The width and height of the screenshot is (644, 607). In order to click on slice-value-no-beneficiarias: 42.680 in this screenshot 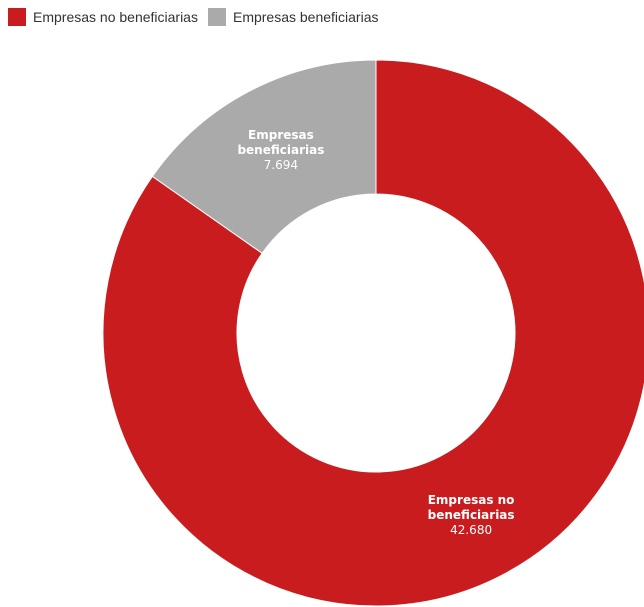, I will do `click(471, 530)`.